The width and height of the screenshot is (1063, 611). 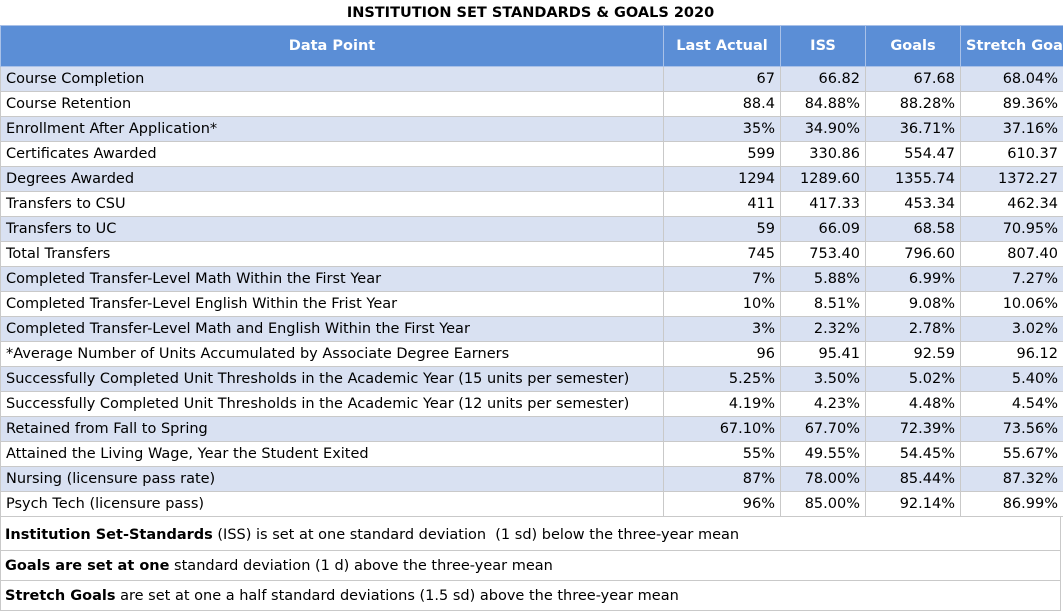 I want to click on row-label: Psych Tech (licensure pass), so click(x=332, y=504).